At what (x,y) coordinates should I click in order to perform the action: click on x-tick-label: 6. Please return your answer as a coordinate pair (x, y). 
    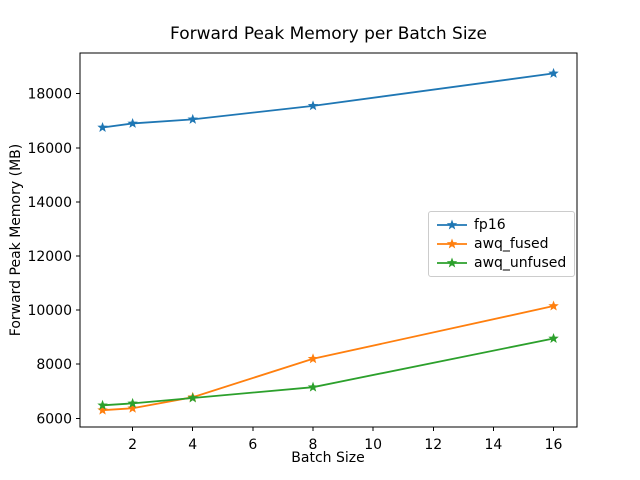
    Looking at the image, I should click on (252, 445).